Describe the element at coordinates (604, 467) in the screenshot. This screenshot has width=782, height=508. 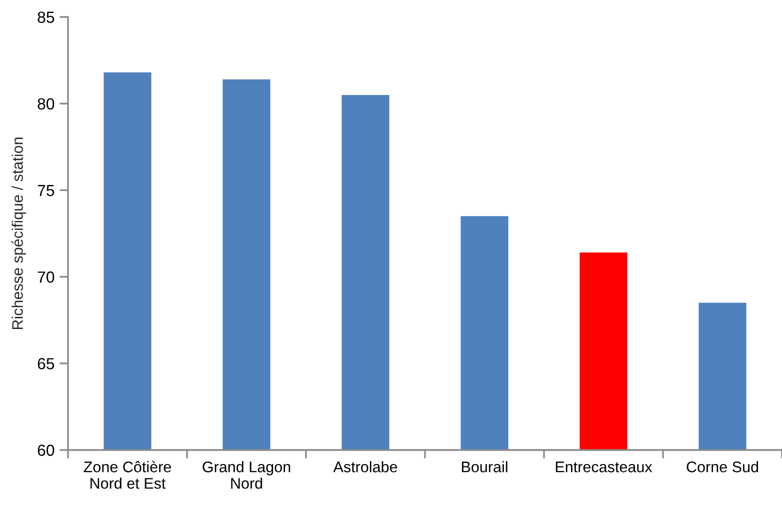
I see `x-tick-label: Entrecasteaux` at that location.